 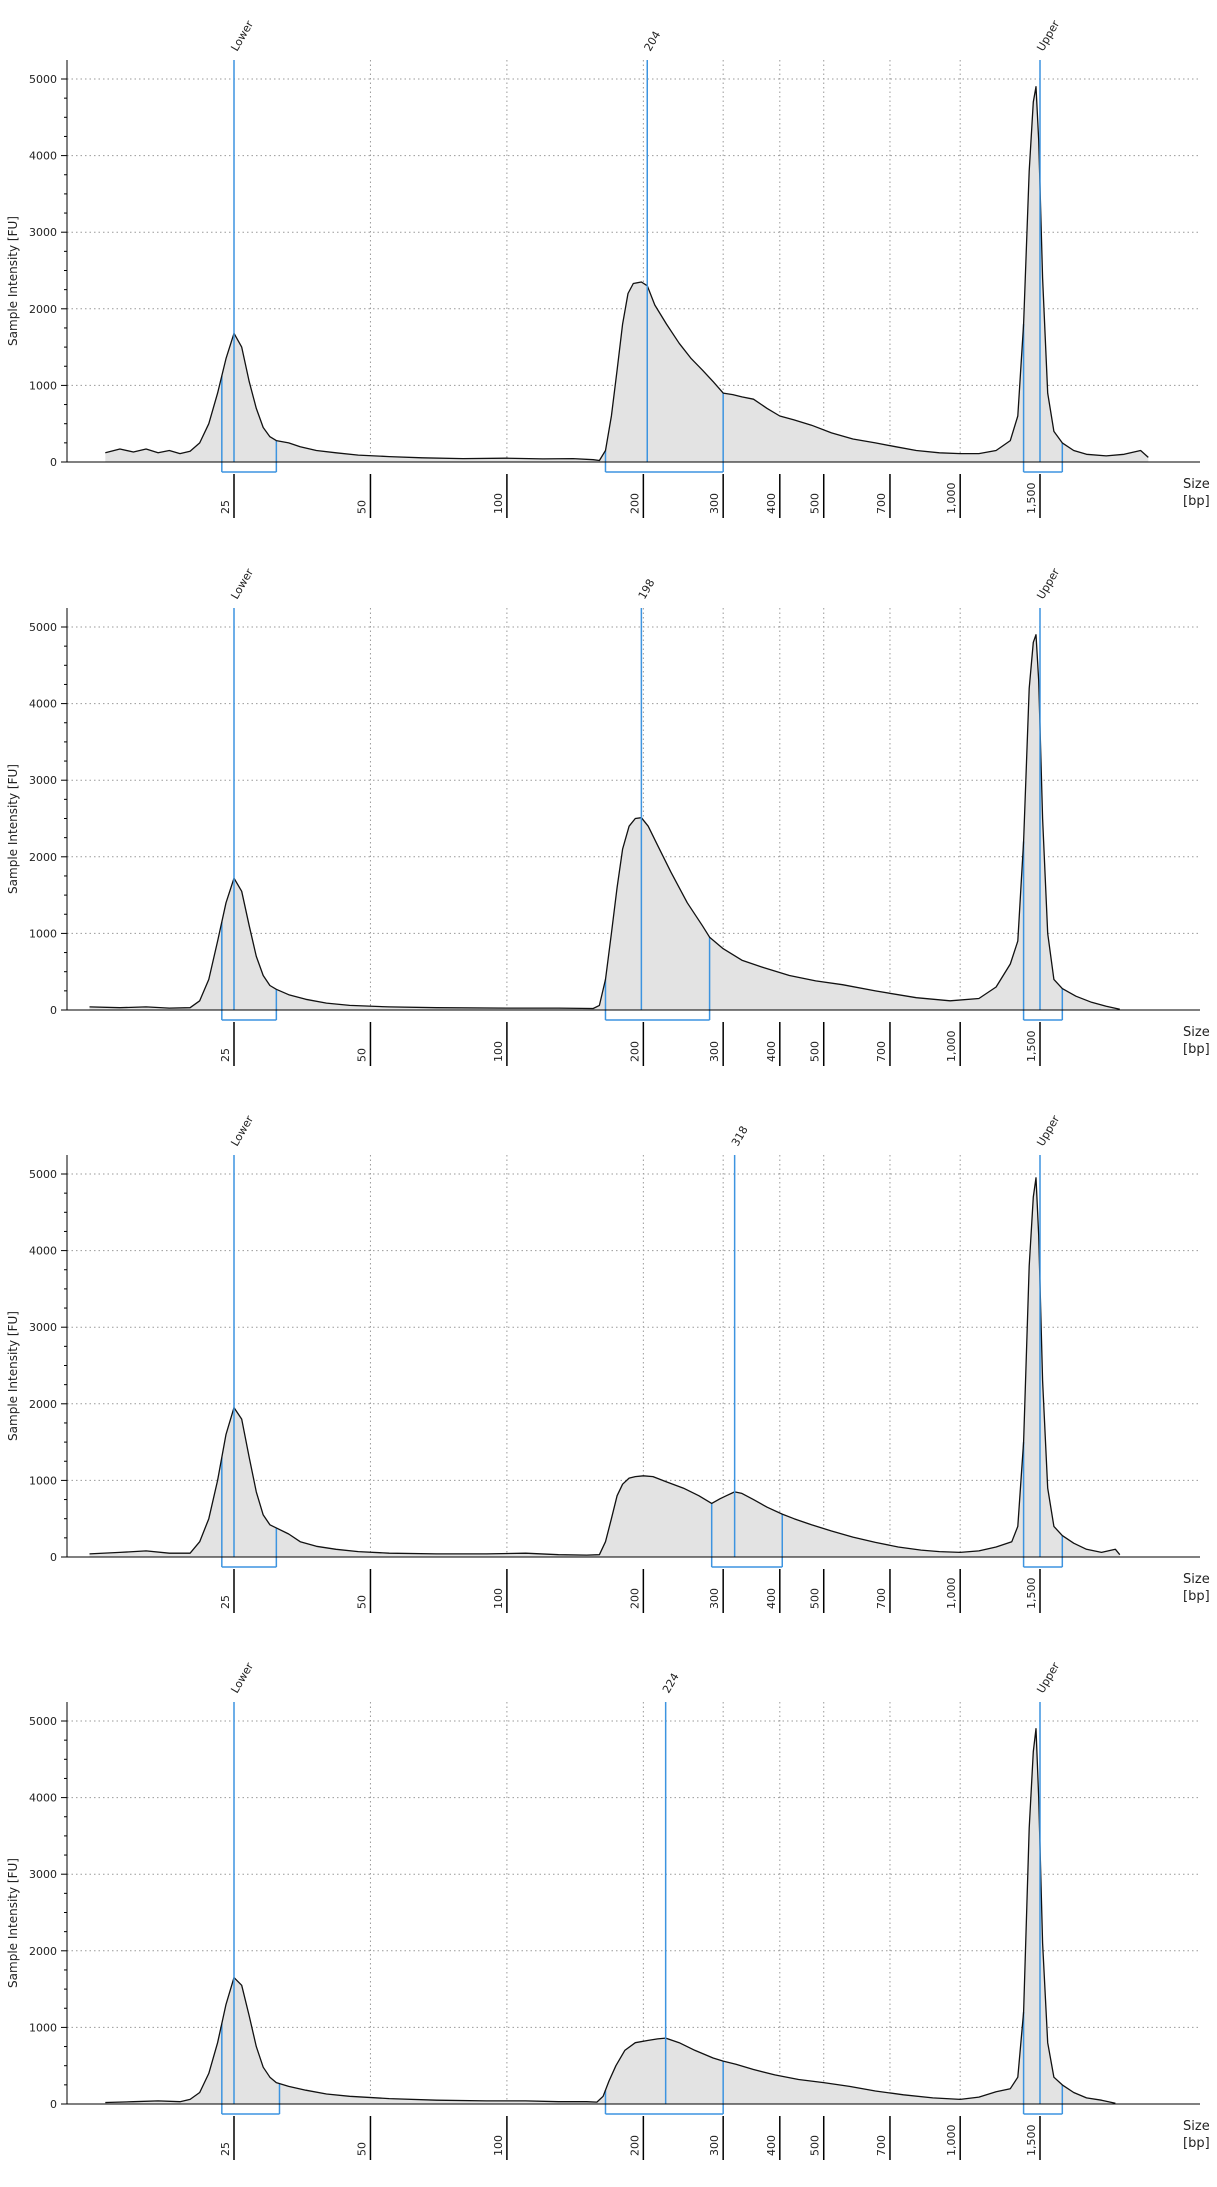 I want to click on chart-3-x-tick-label-25: 25, so click(x=225, y=1602).